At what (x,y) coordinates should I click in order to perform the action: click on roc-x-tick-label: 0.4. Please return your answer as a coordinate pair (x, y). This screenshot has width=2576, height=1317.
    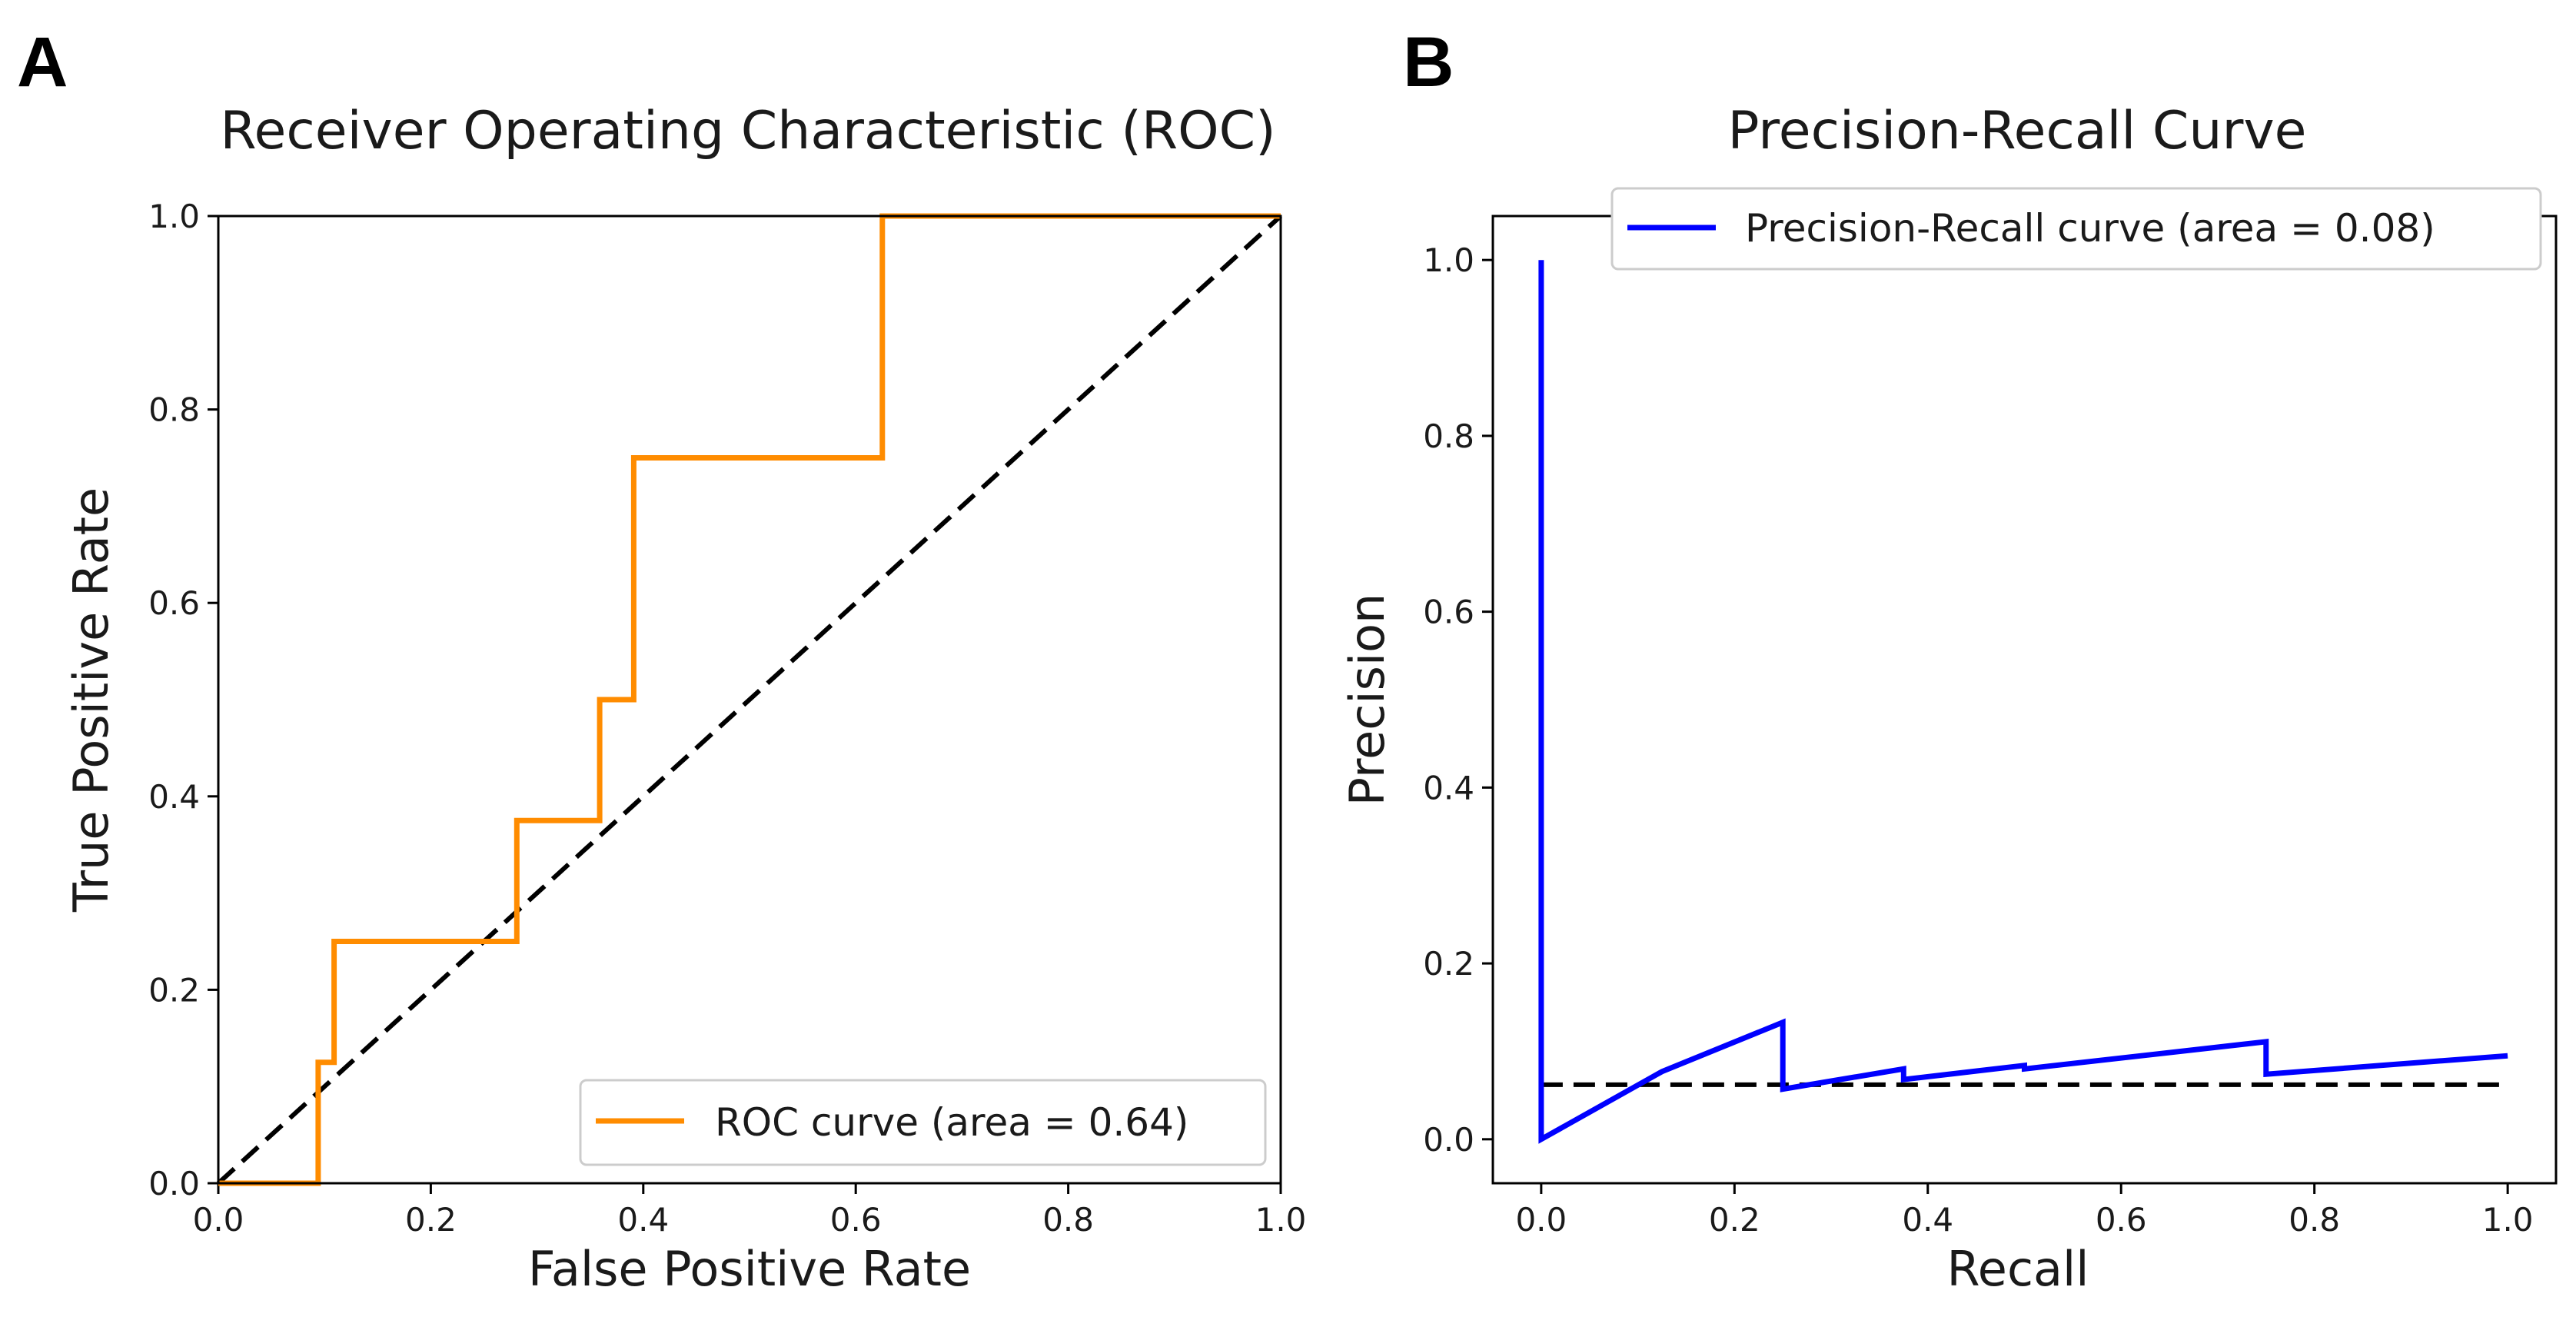
    Looking at the image, I should click on (643, 1220).